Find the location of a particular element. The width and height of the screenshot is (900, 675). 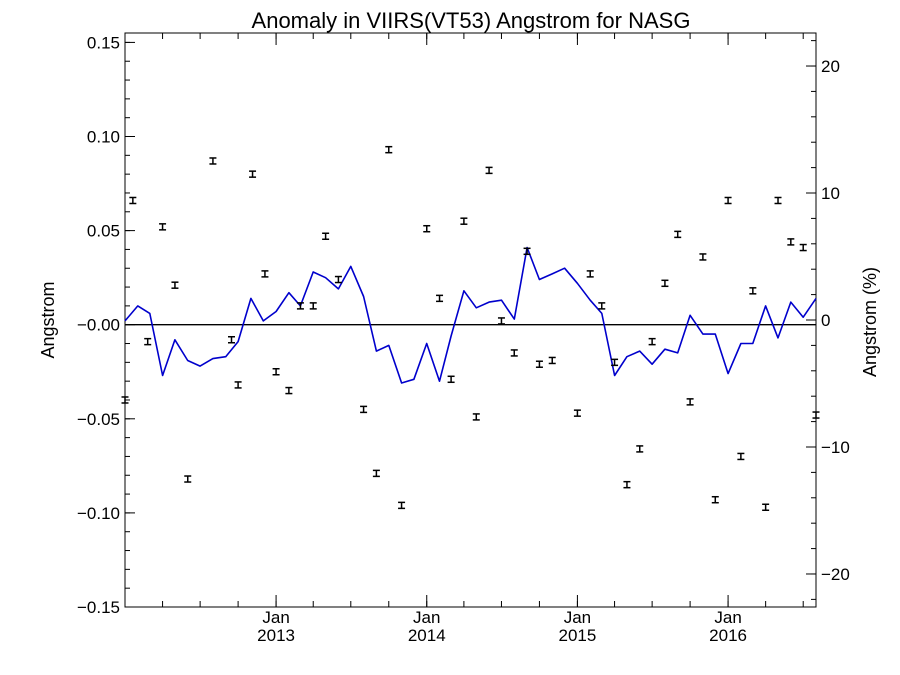

y2-tick-label-4: −20 is located at coordinates (835, 574).